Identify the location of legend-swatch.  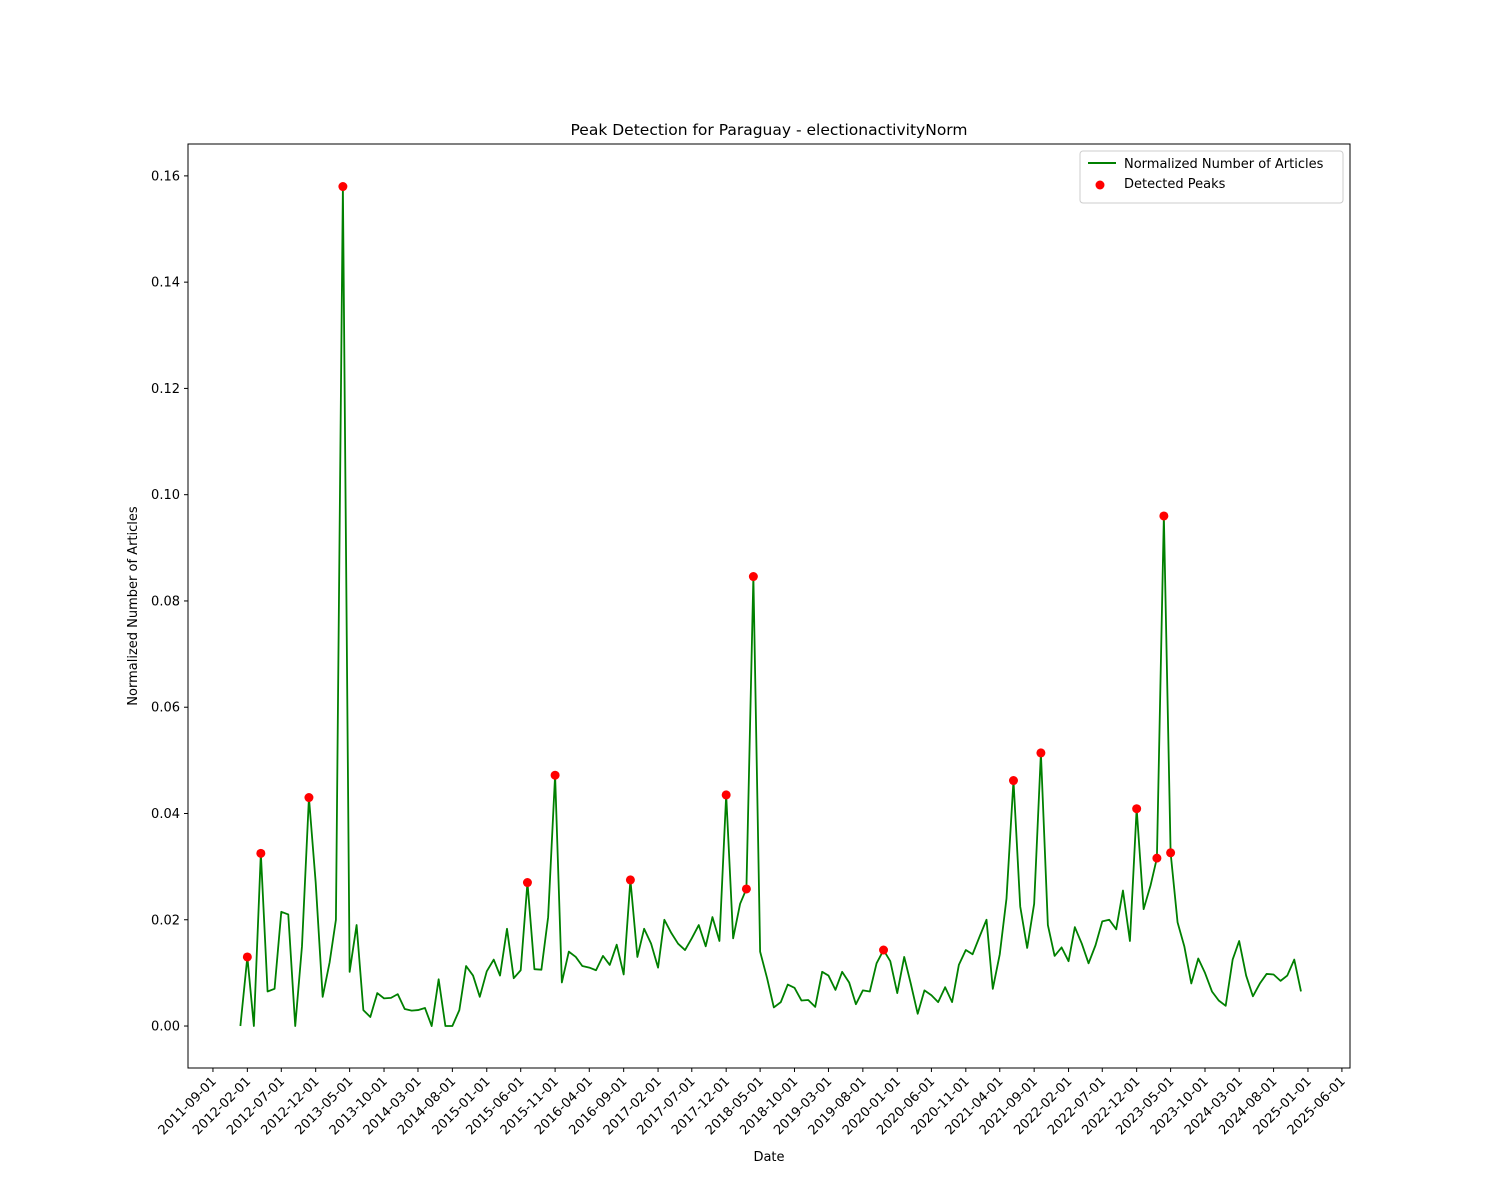
(1100, 185).